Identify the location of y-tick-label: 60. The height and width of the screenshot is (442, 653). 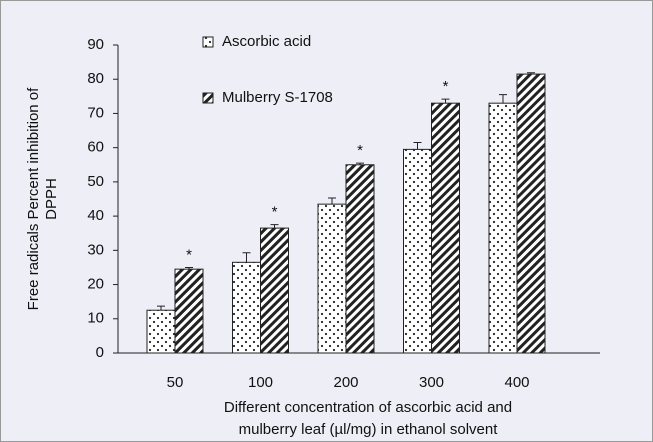
(95, 147).